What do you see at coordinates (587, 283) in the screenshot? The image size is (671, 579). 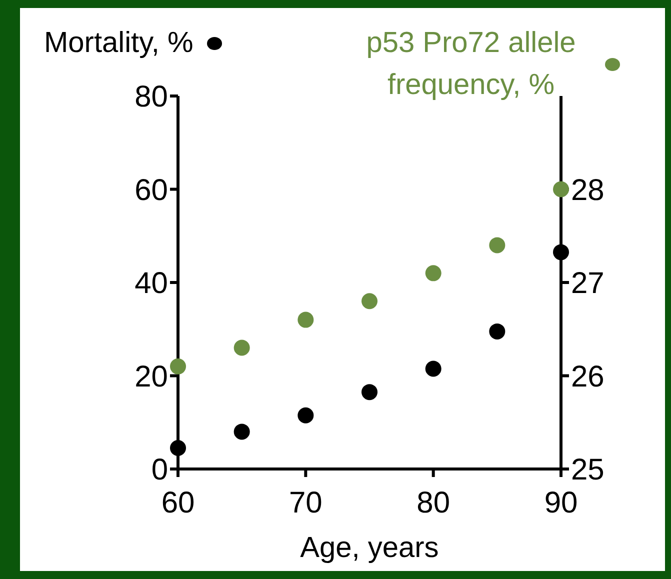 I see `y2-tick-label: 27` at bounding box center [587, 283].